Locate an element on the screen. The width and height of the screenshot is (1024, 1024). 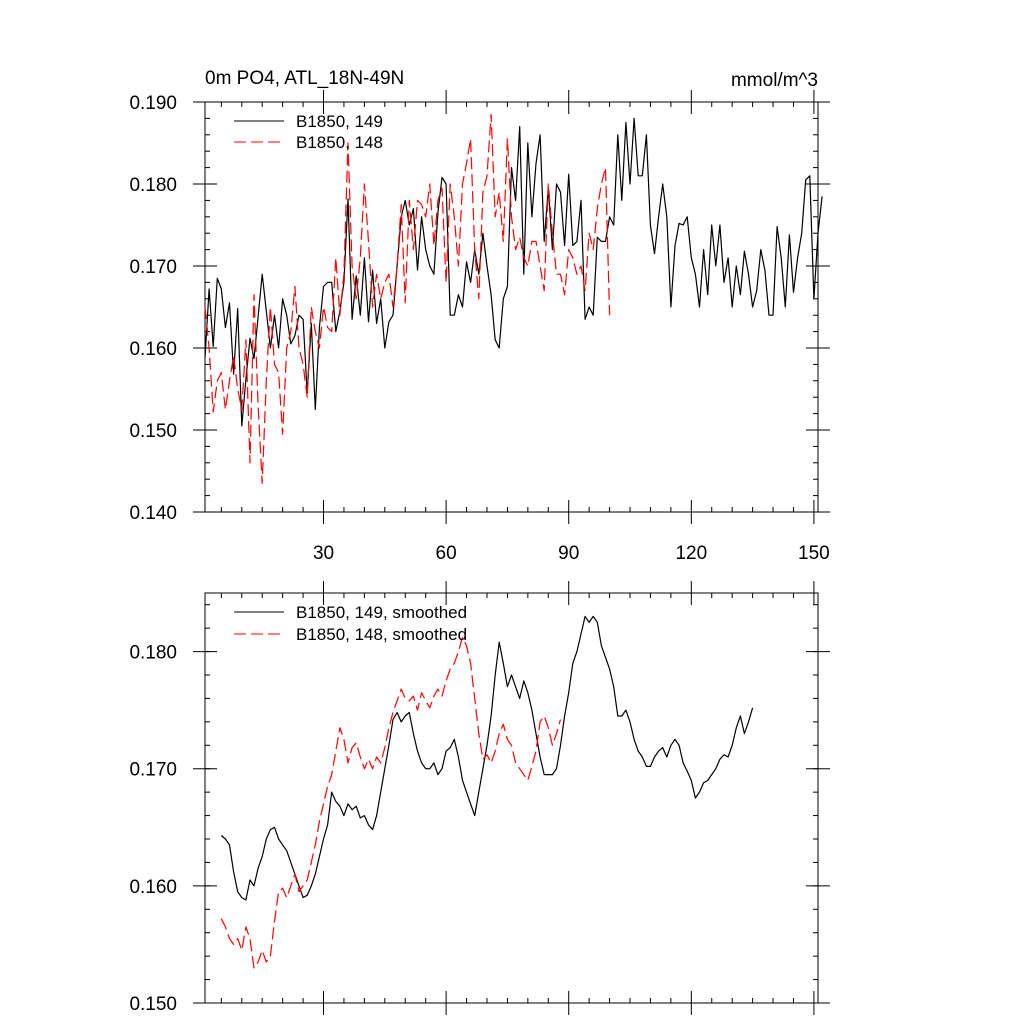
top-chart-title: 0m PO4, ATL_18N-49N is located at coordinates (304, 78).